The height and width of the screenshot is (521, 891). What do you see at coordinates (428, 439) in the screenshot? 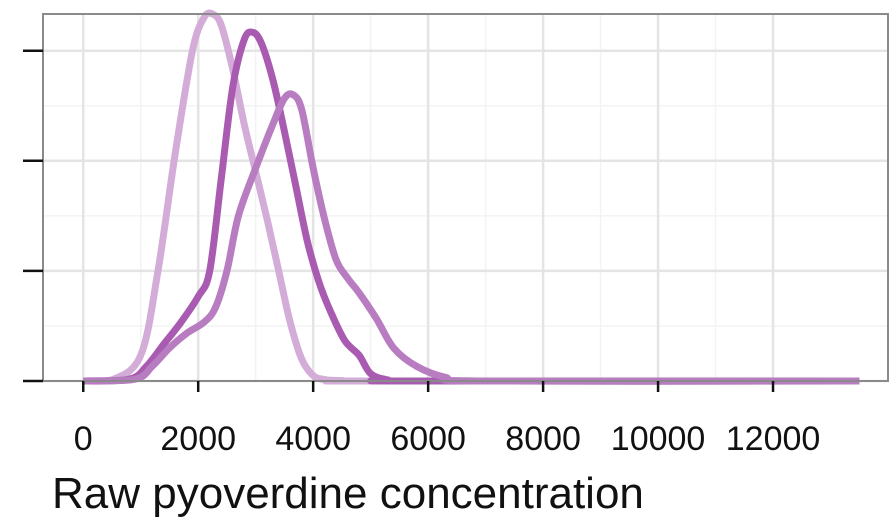
I see `x-tick-label: 6000` at bounding box center [428, 439].